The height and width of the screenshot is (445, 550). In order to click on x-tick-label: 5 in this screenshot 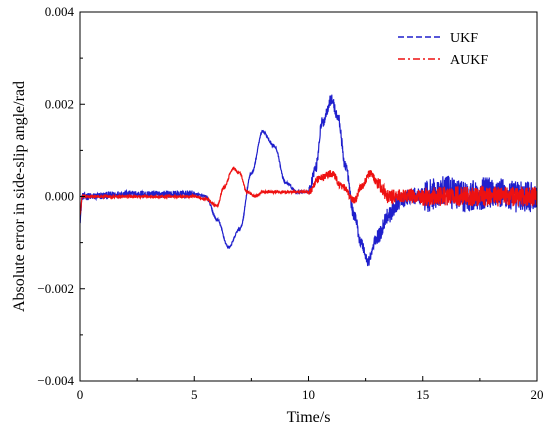, I will do `click(194, 394)`.